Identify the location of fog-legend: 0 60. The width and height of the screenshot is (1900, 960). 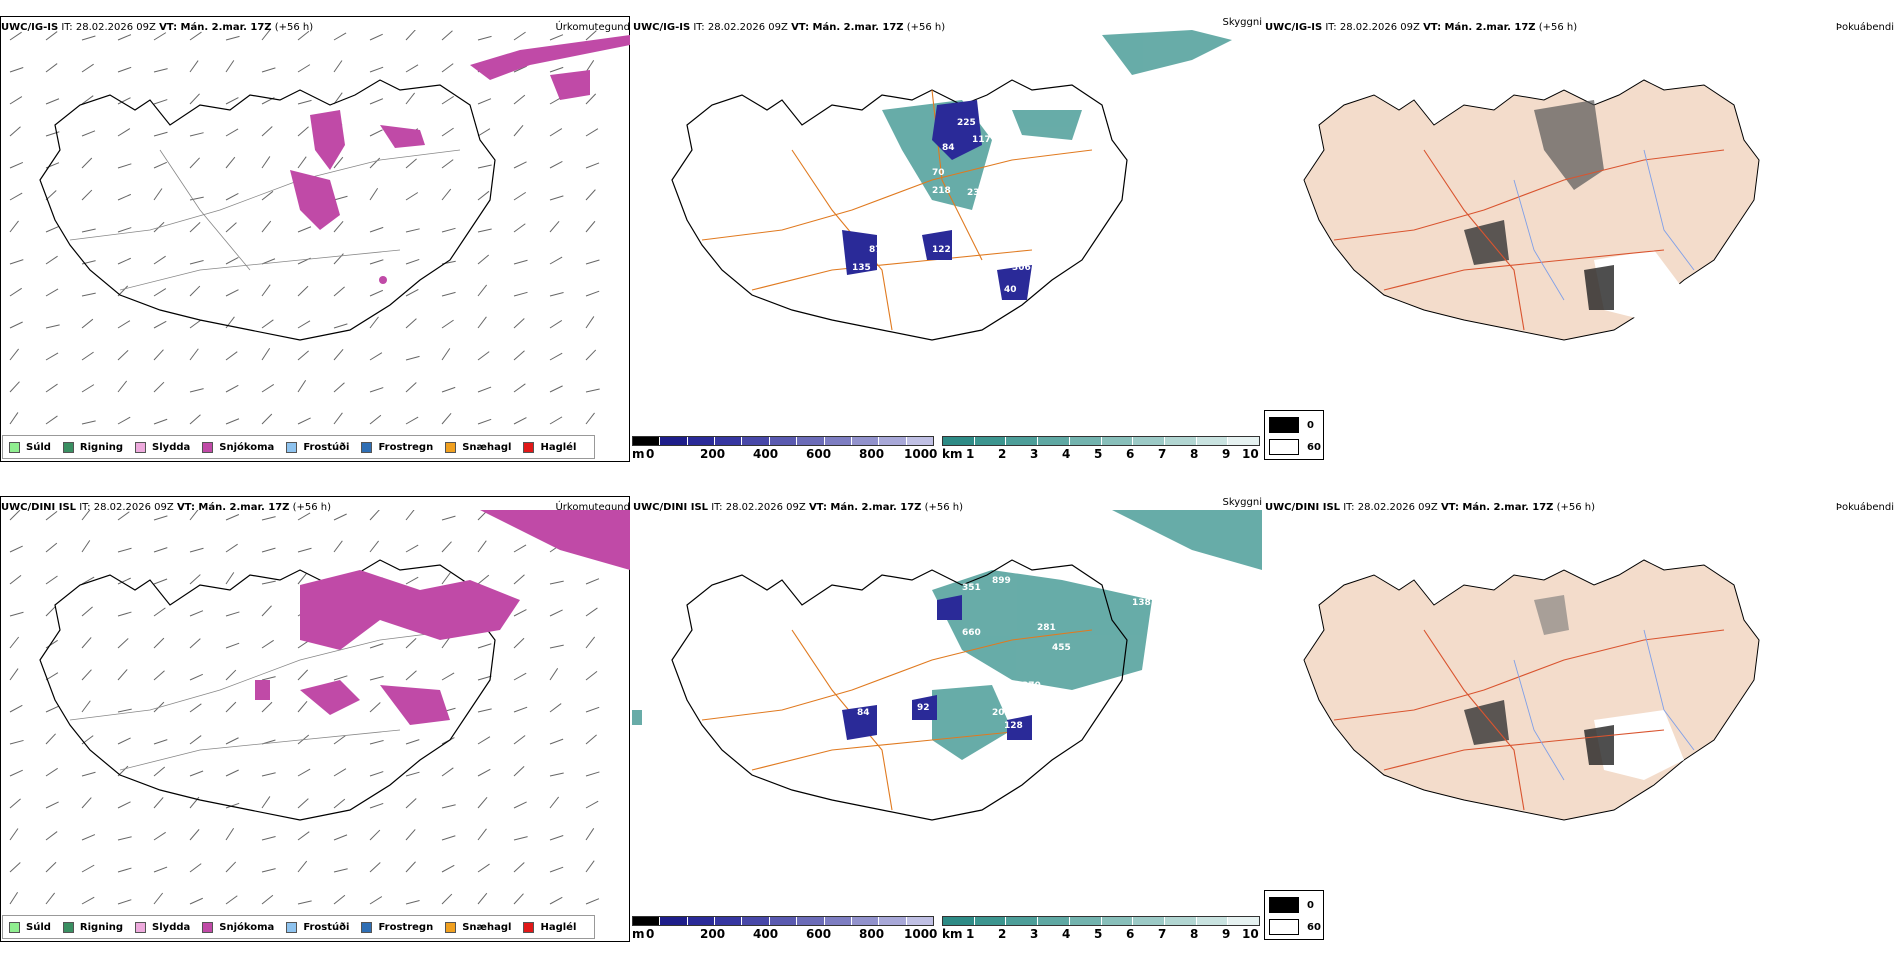
(1294, 435).